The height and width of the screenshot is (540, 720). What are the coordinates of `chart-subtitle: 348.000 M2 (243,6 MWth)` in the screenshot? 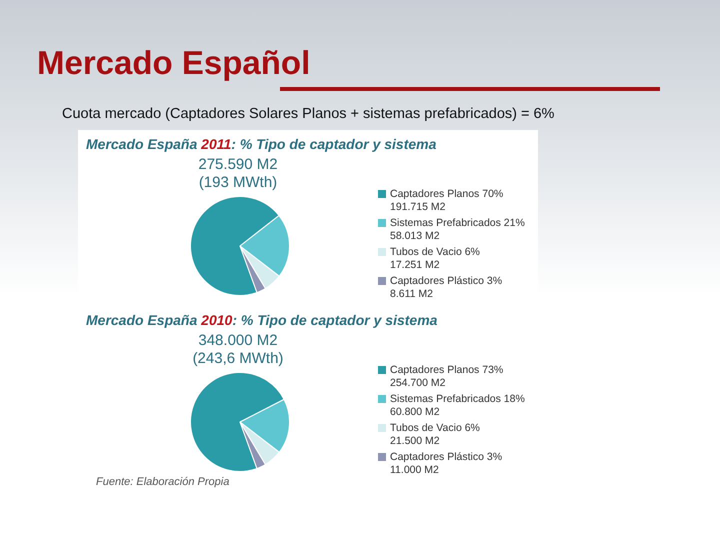 It's located at (238, 349).